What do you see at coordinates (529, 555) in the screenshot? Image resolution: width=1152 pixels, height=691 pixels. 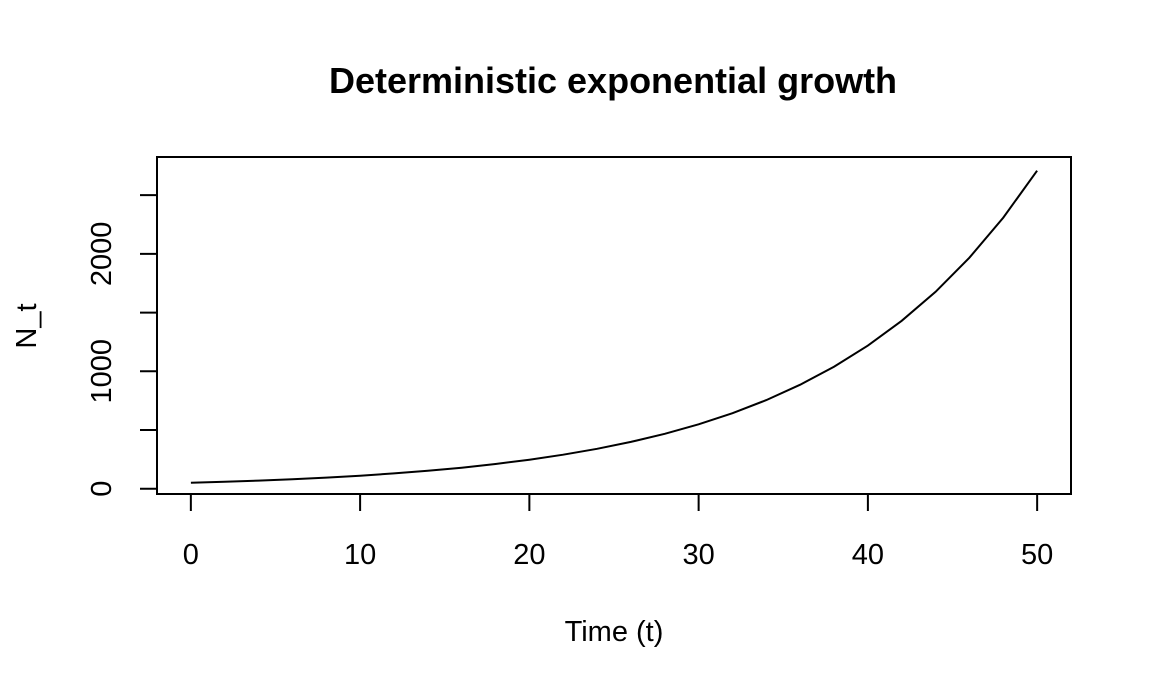 I see `x-tick-label: 20` at bounding box center [529, 555].